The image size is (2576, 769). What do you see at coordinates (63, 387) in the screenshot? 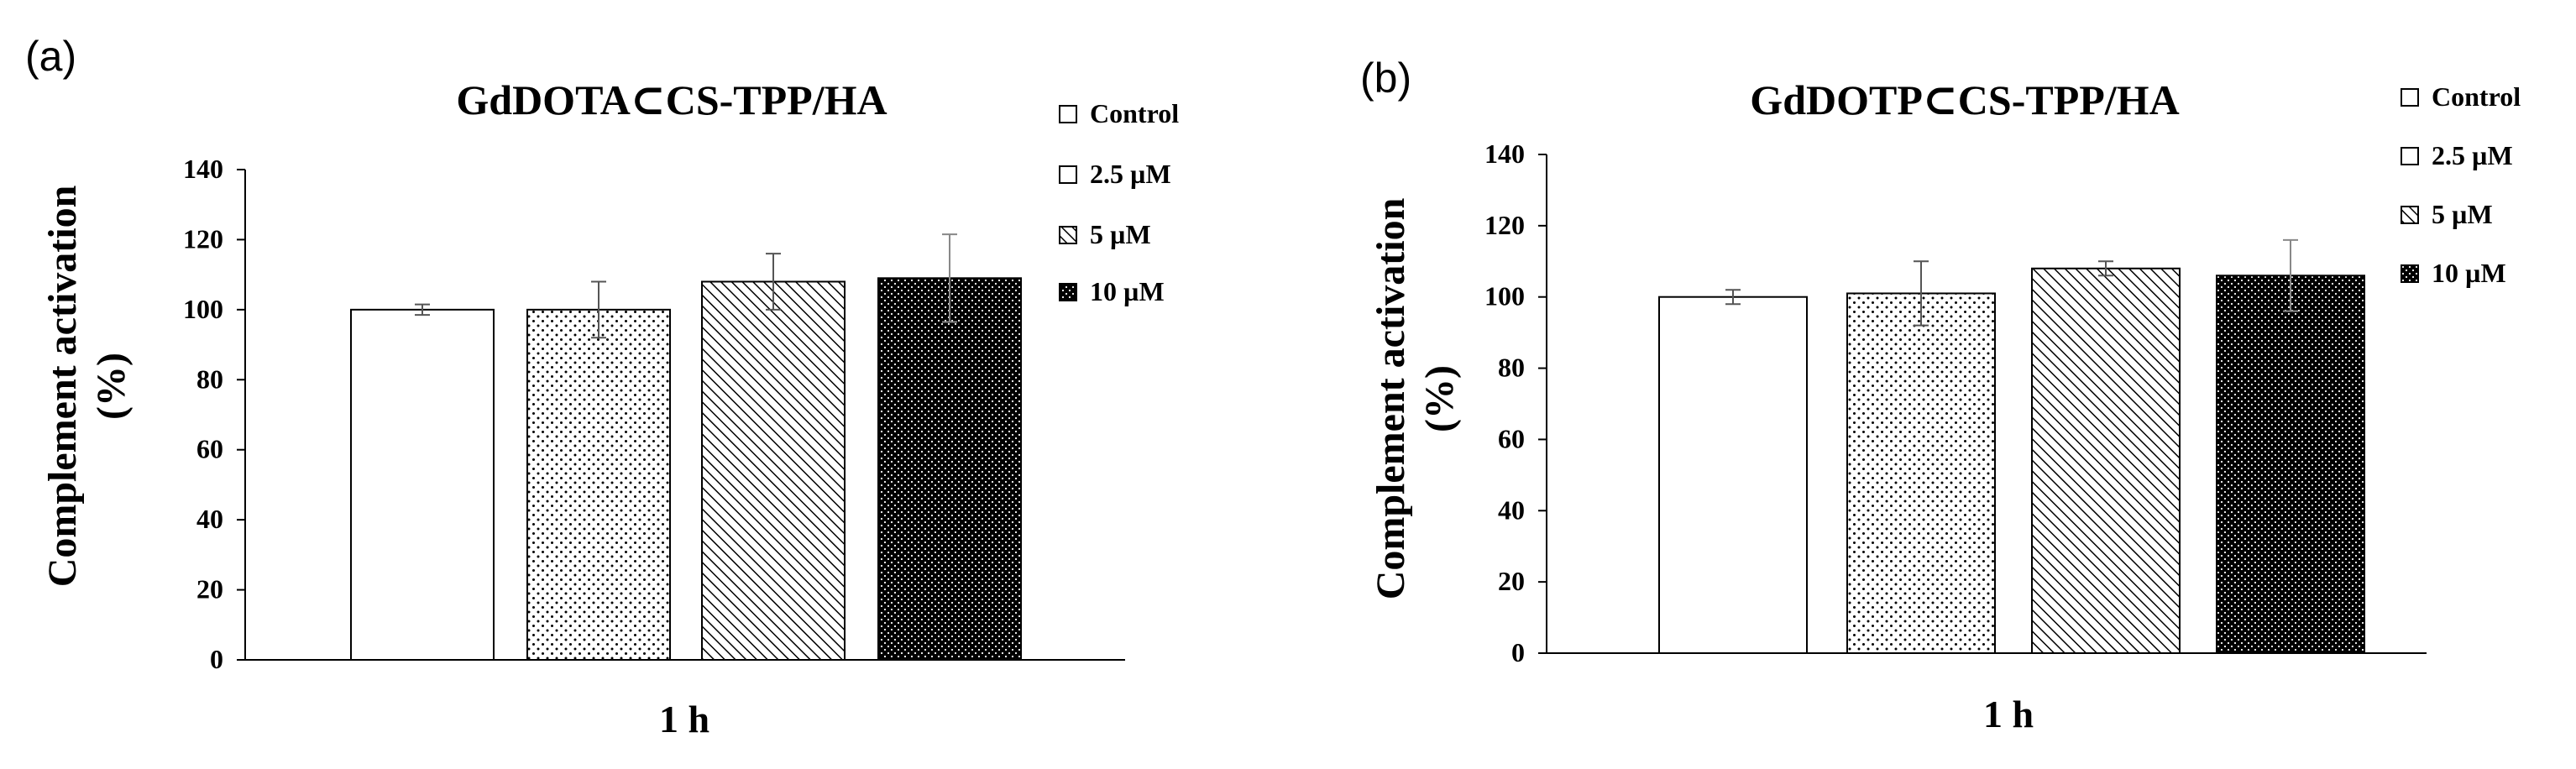
I see `y-axis-label-a-line1: Complement activation` at bounding box center [63, 387].